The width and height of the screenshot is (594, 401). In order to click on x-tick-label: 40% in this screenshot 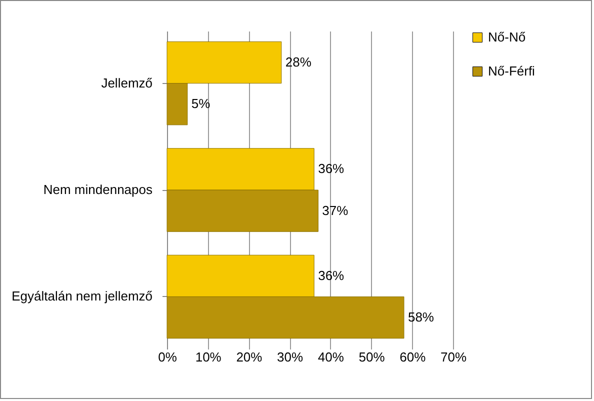, I will do `click(331, 357)`.